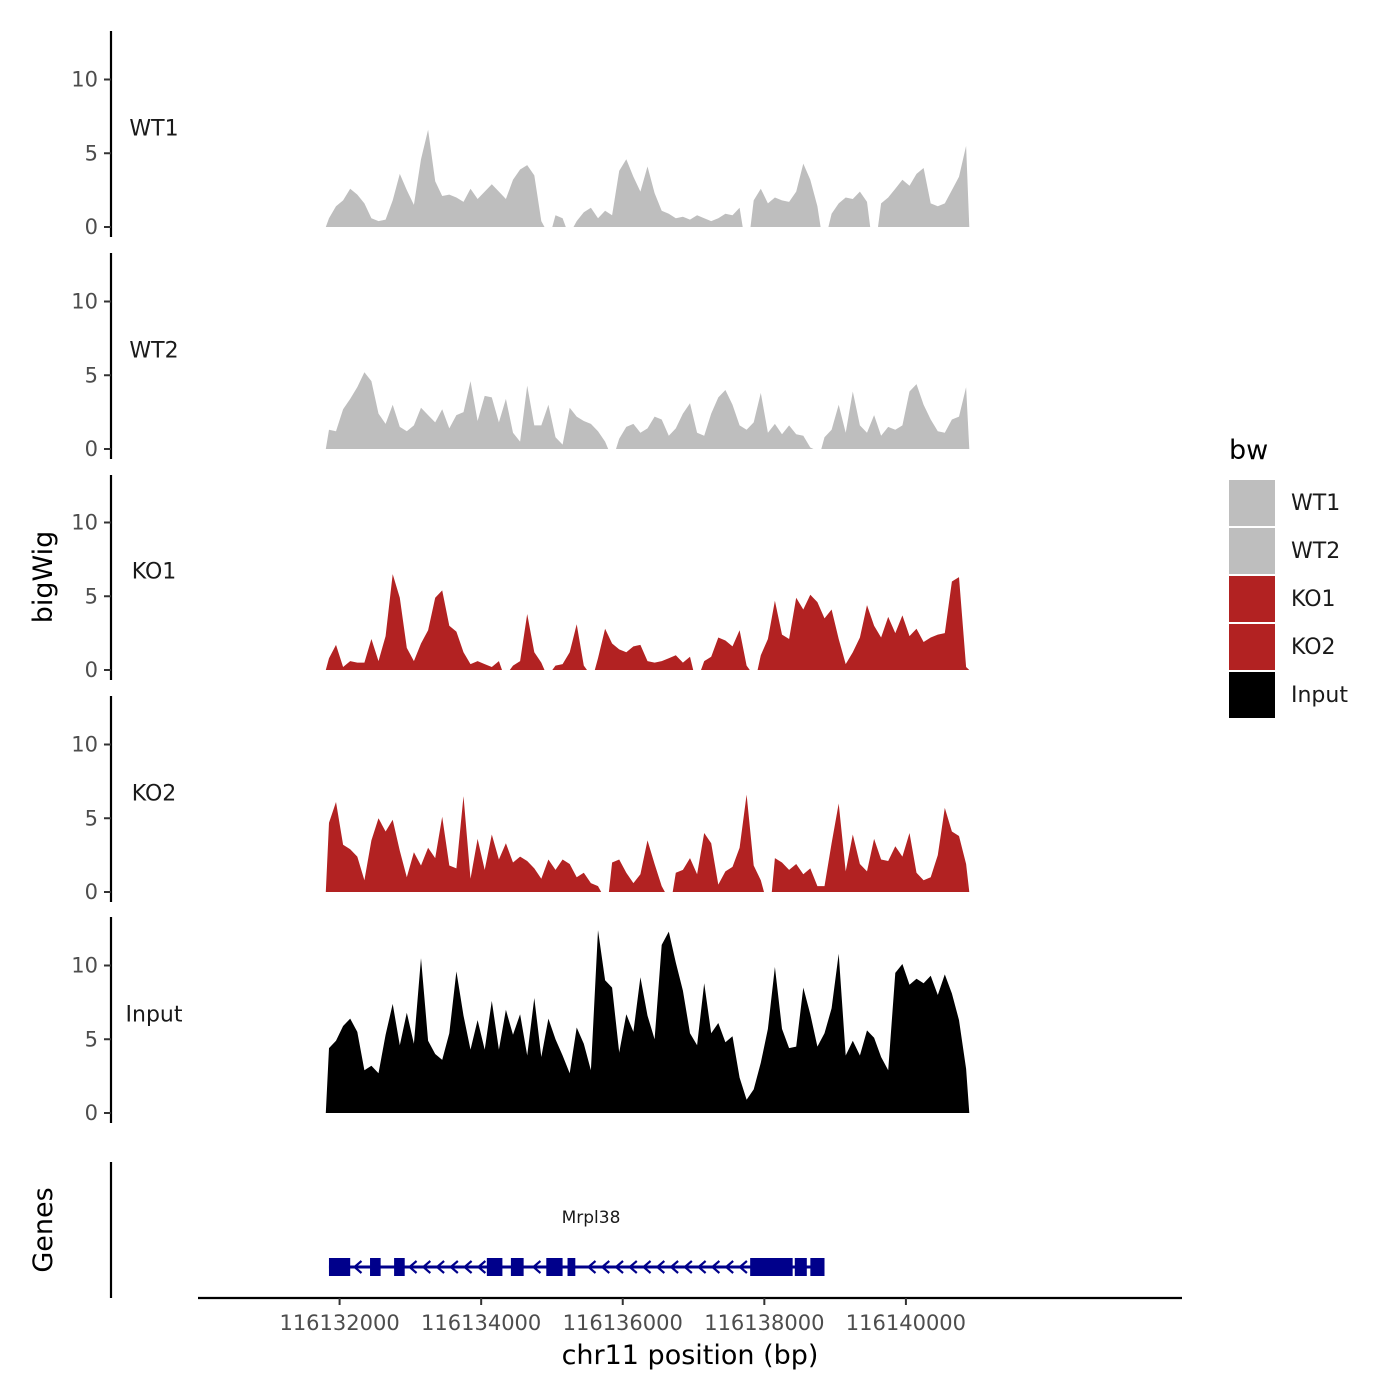 The width and height of the screenshot is (1400, 1400). Describe the element at coordinates (1313, 599) in the screenshot. I see `legend-label-ko1: KO1` at that location.